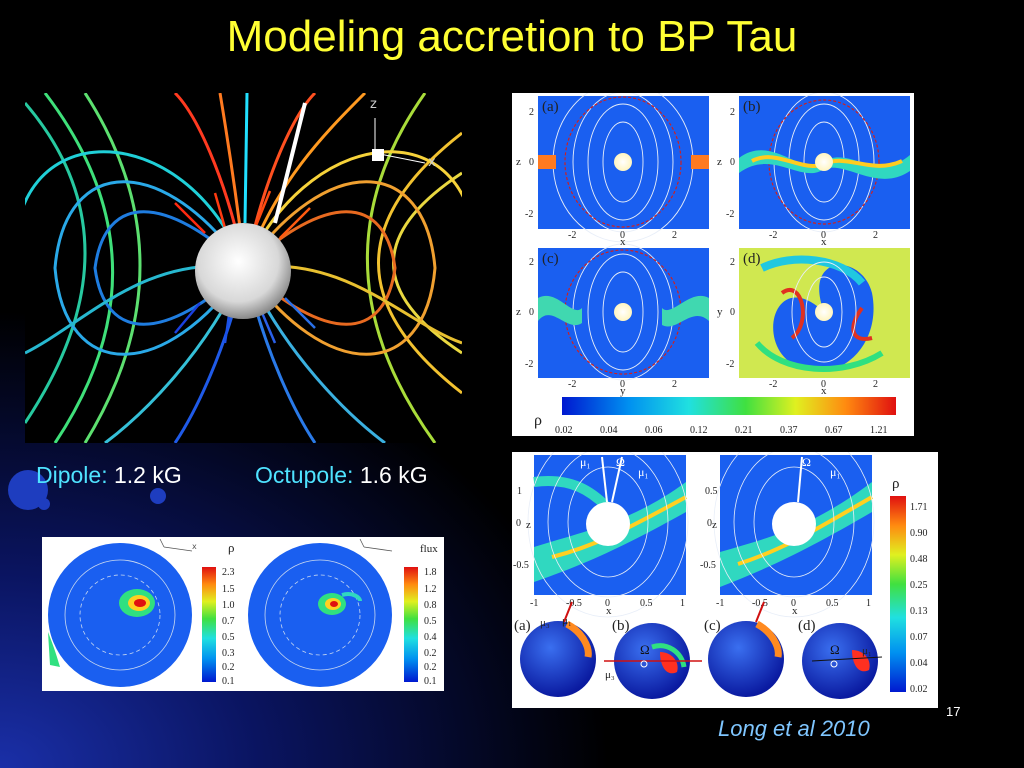  Describe the element at coordinates (840, 658) in the screenshot. I see `sphere-d: (d) Ω μ₁` at that location.